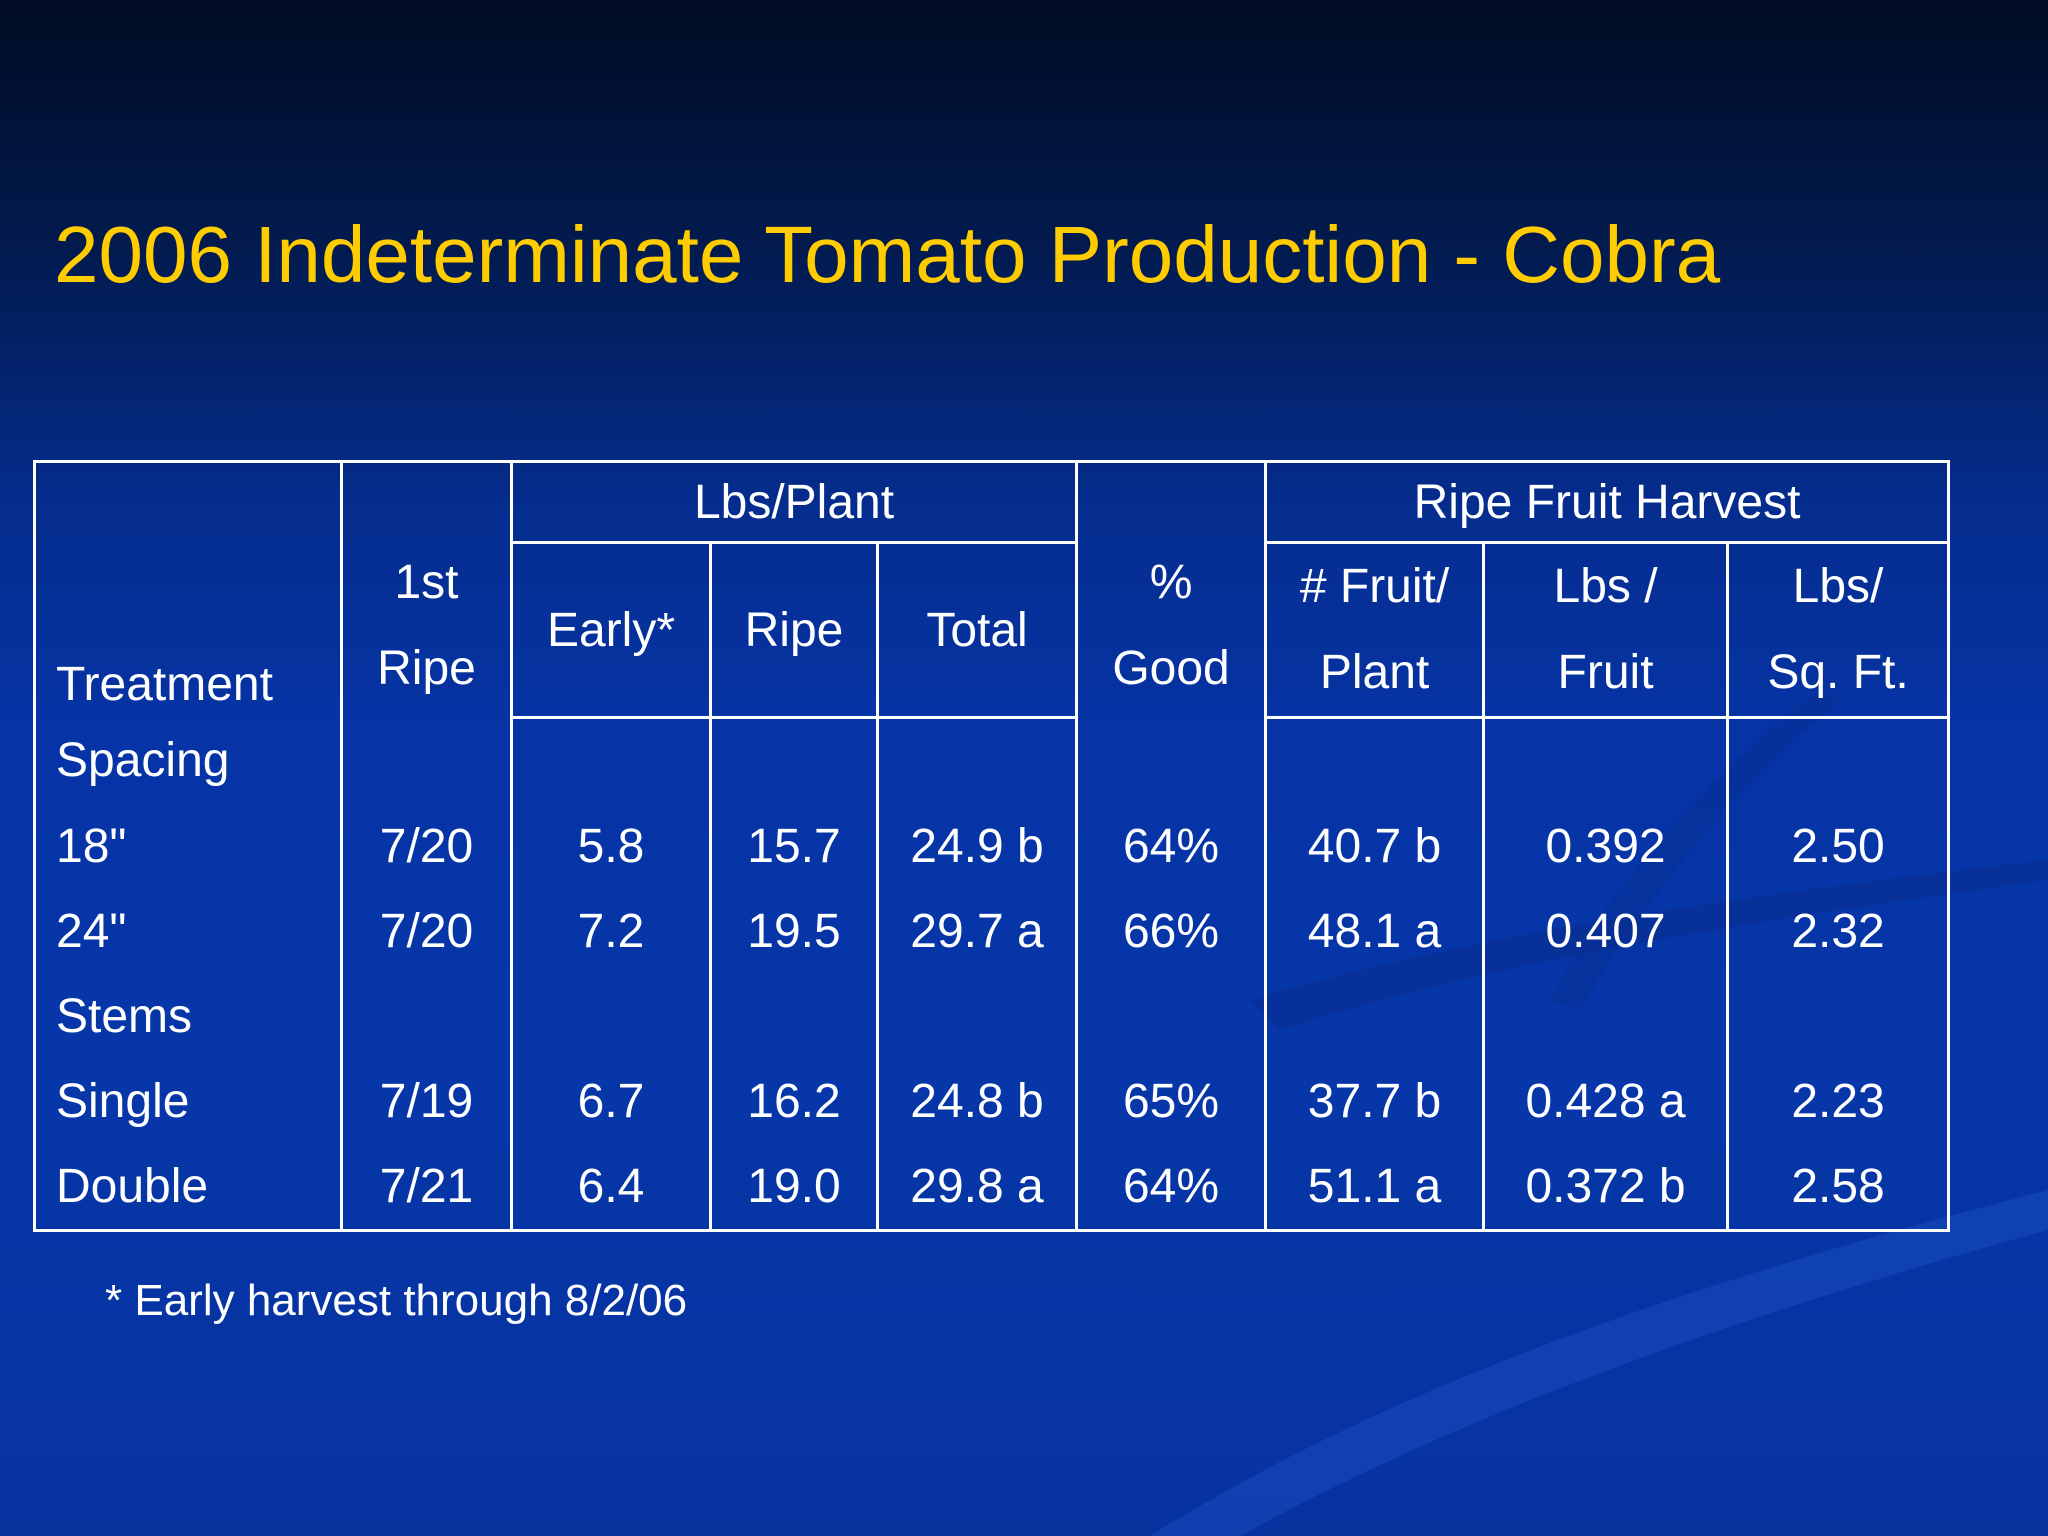 The height and width of the screenshot is (1536, 2048). I want to click on cell-ripe: 19.5, so click(794, 931).